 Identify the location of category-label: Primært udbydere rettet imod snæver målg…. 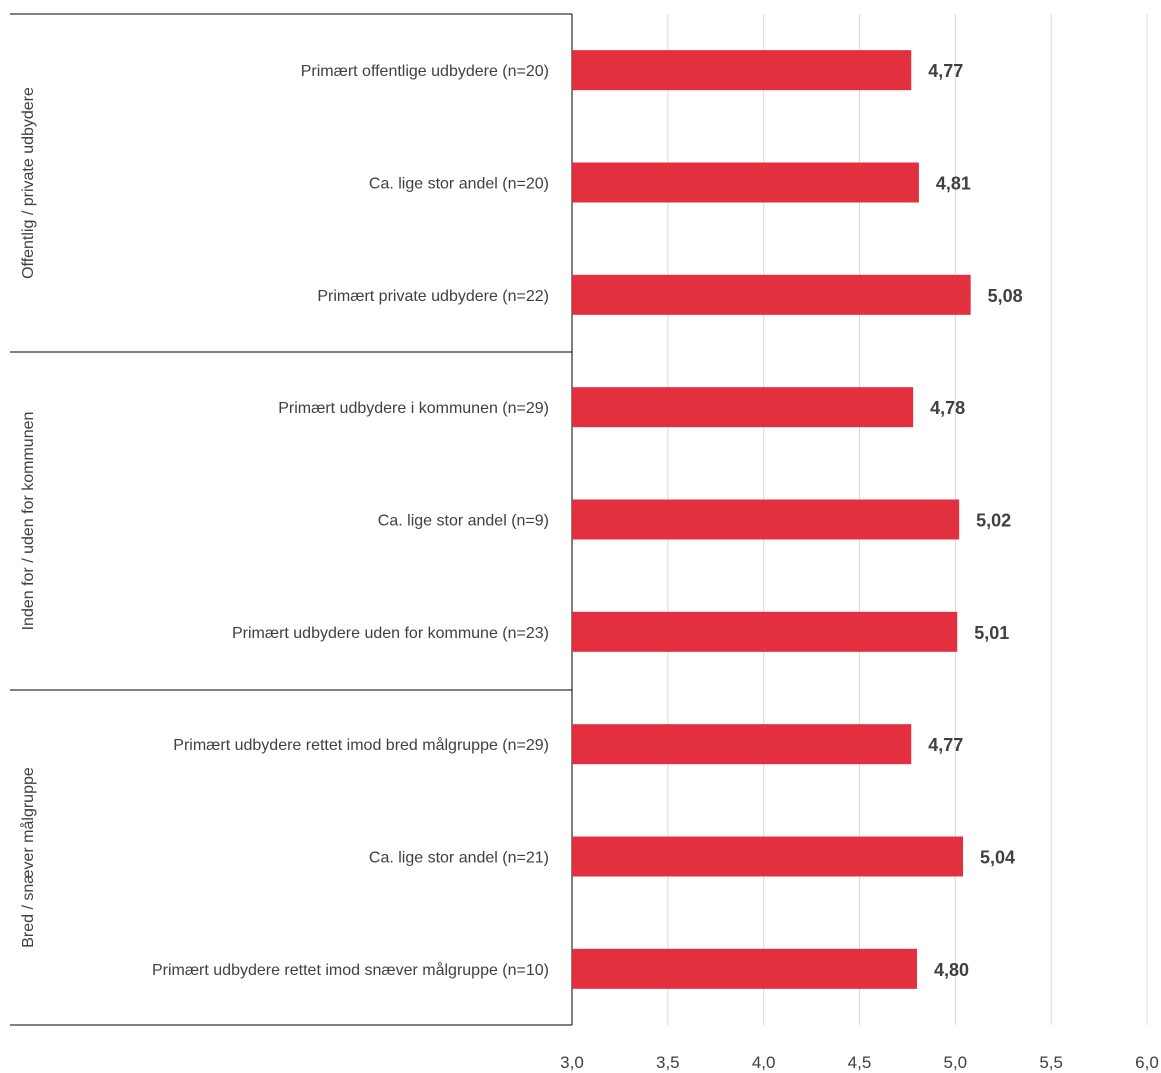
(350, 970).